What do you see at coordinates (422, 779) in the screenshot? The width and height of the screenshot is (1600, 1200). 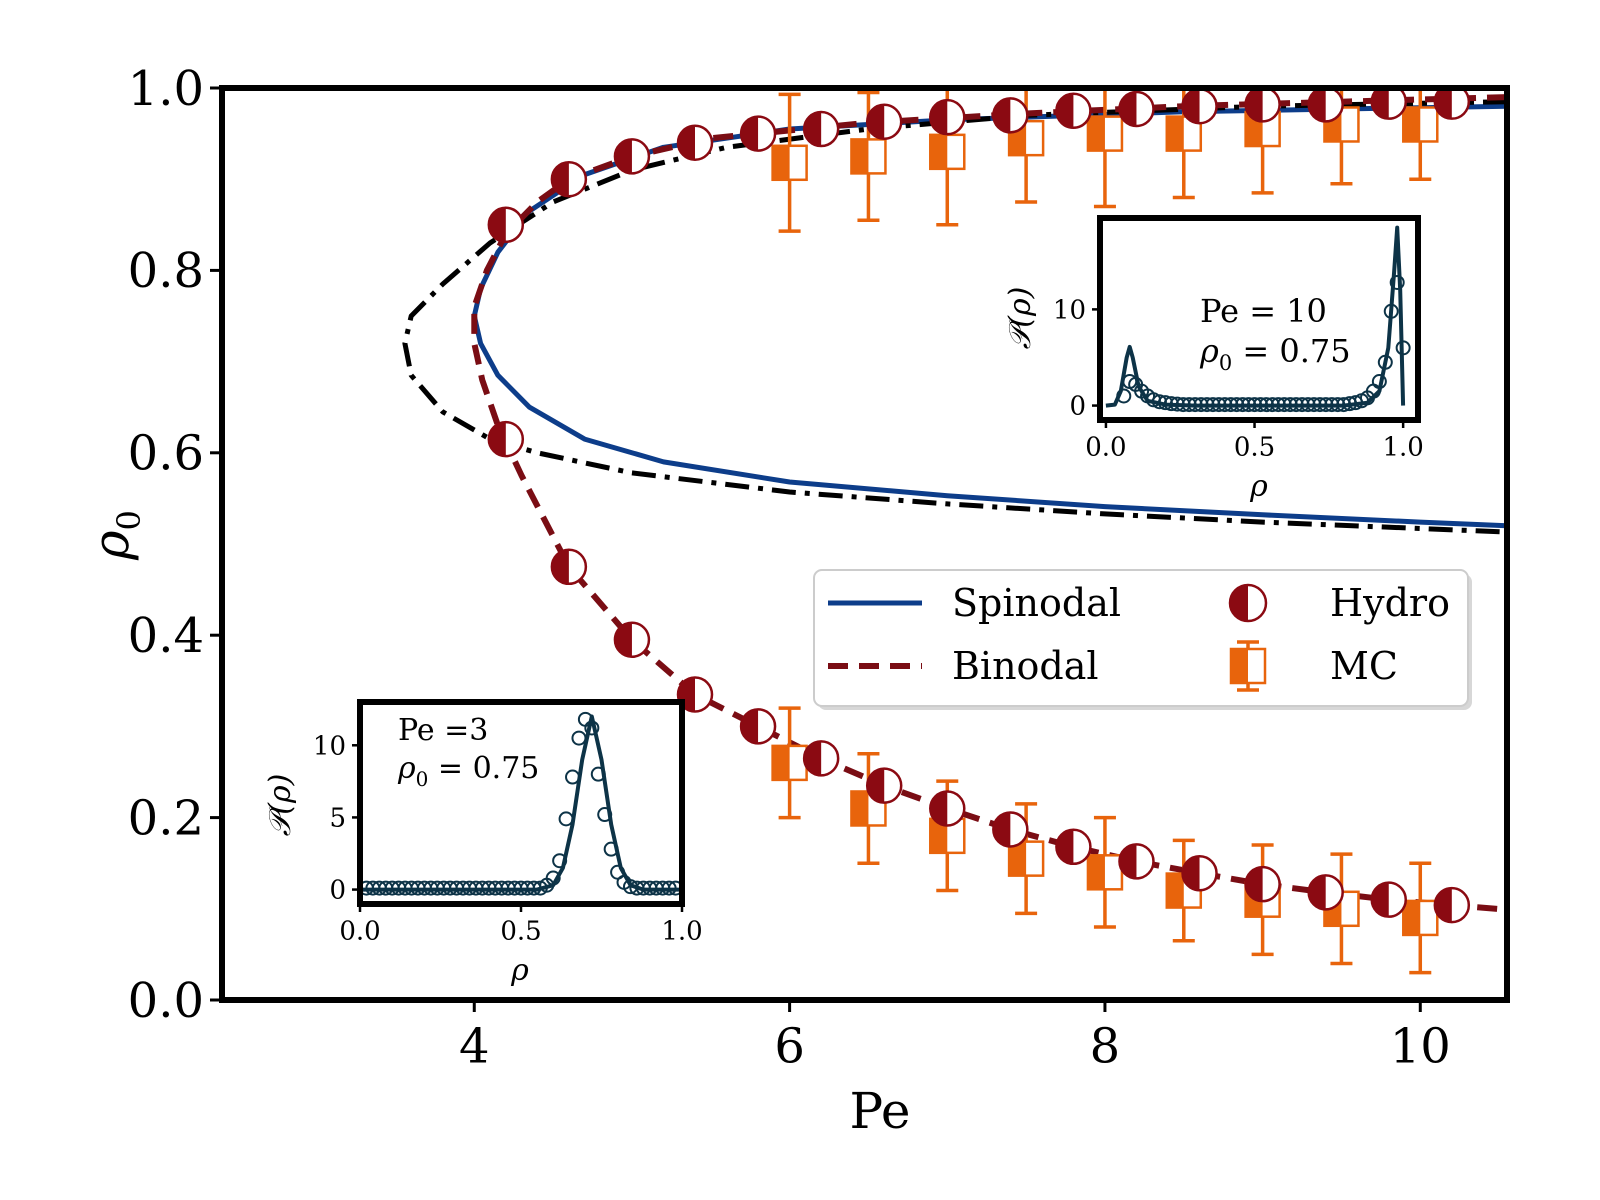 I see `inset-pe3-annotation-rho-sub: 0` at bounding box center [422, 779].